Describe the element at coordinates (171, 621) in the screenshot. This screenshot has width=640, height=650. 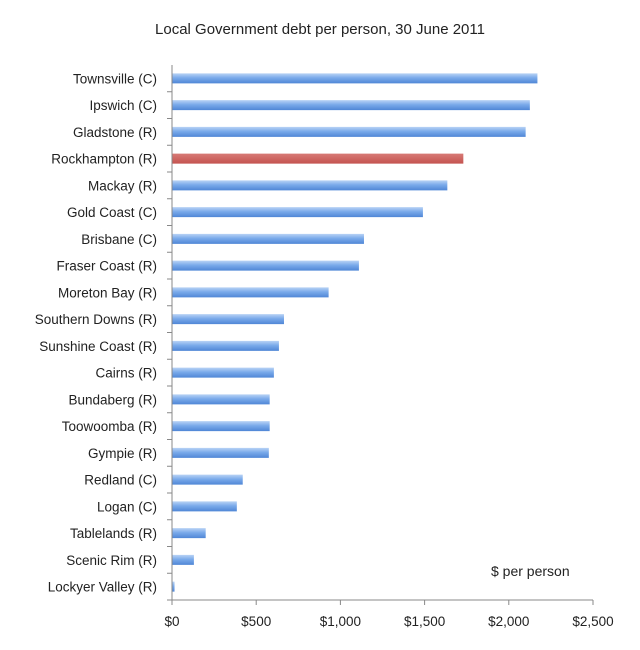
I see `x-tick-label: $0` at that location.